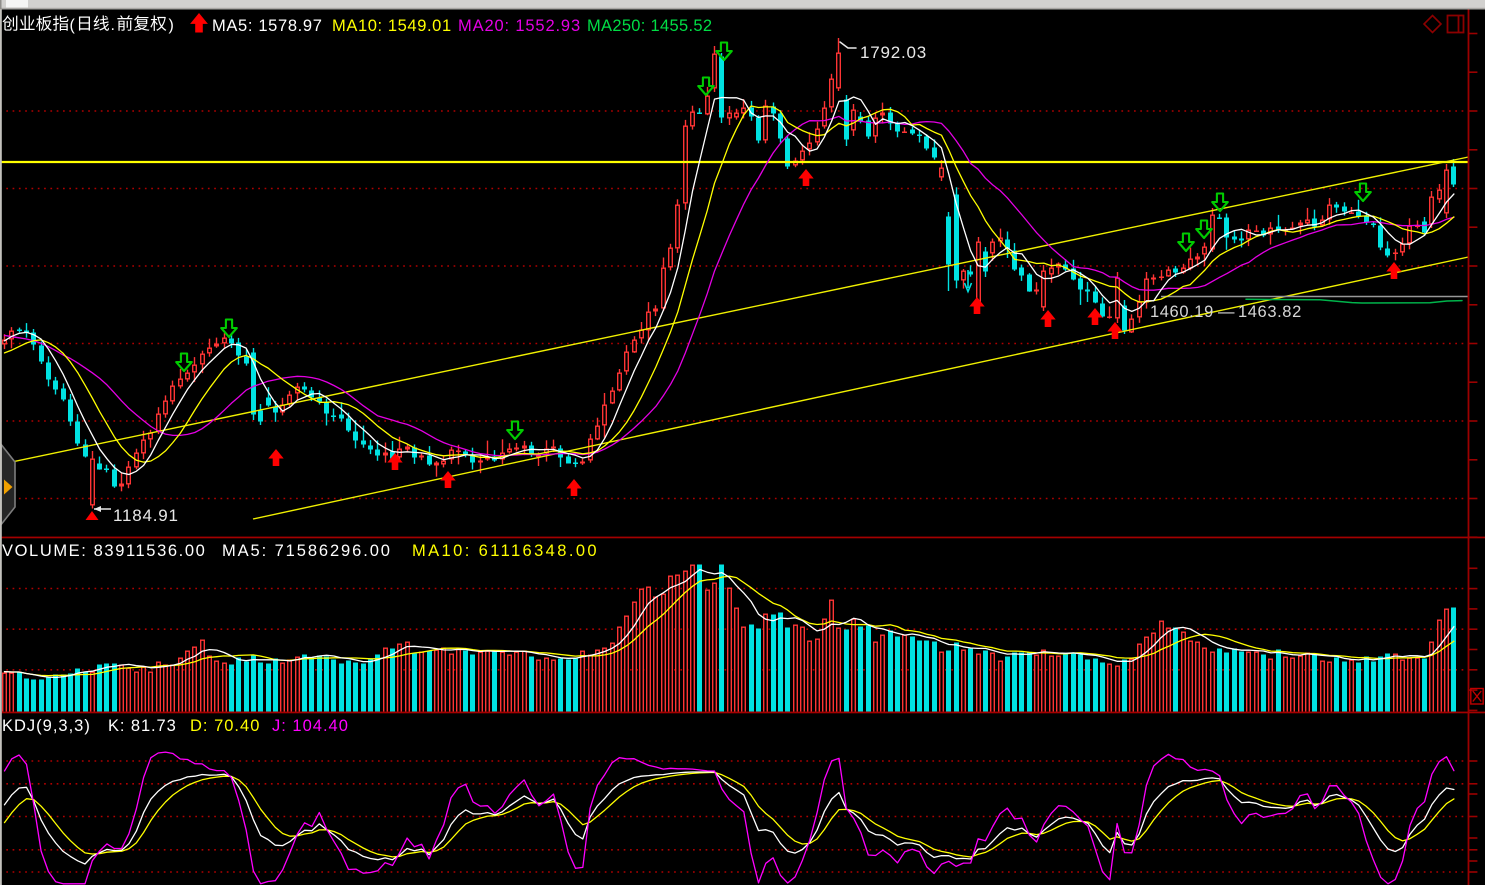 This screenshot has height=885, width=1485. Describe the element at coordinates (46, 726) in the screenshot. I see `svg-text: KDJ(9,3,3)` at that location.